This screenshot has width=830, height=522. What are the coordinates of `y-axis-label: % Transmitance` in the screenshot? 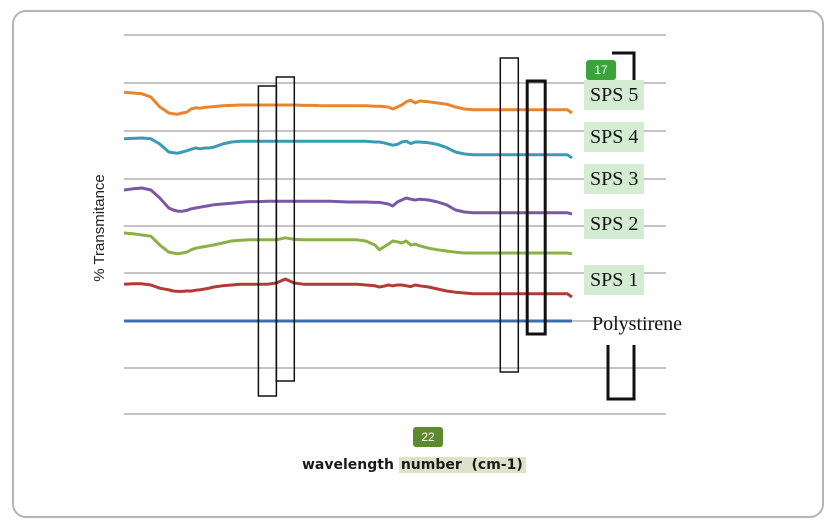 It's located at (99, 228).